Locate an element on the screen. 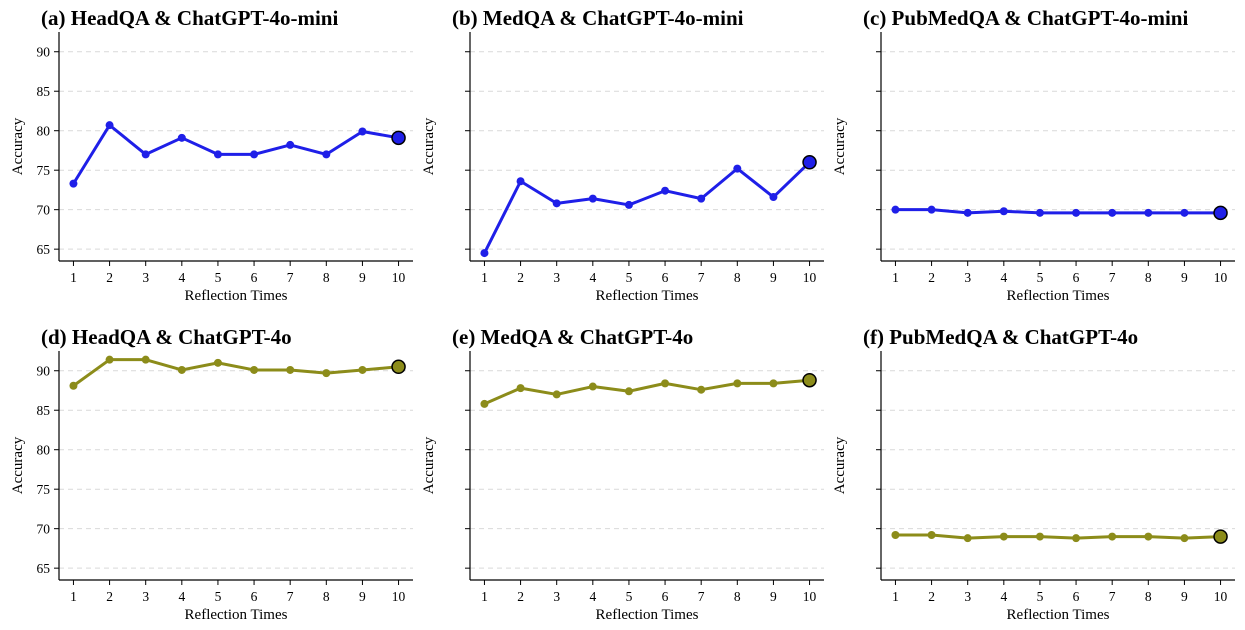 This screenshot has width=1245, height=630. panel-title: (d) HeadQA & ChatGPT-4o is located at coordinates (166, 337).